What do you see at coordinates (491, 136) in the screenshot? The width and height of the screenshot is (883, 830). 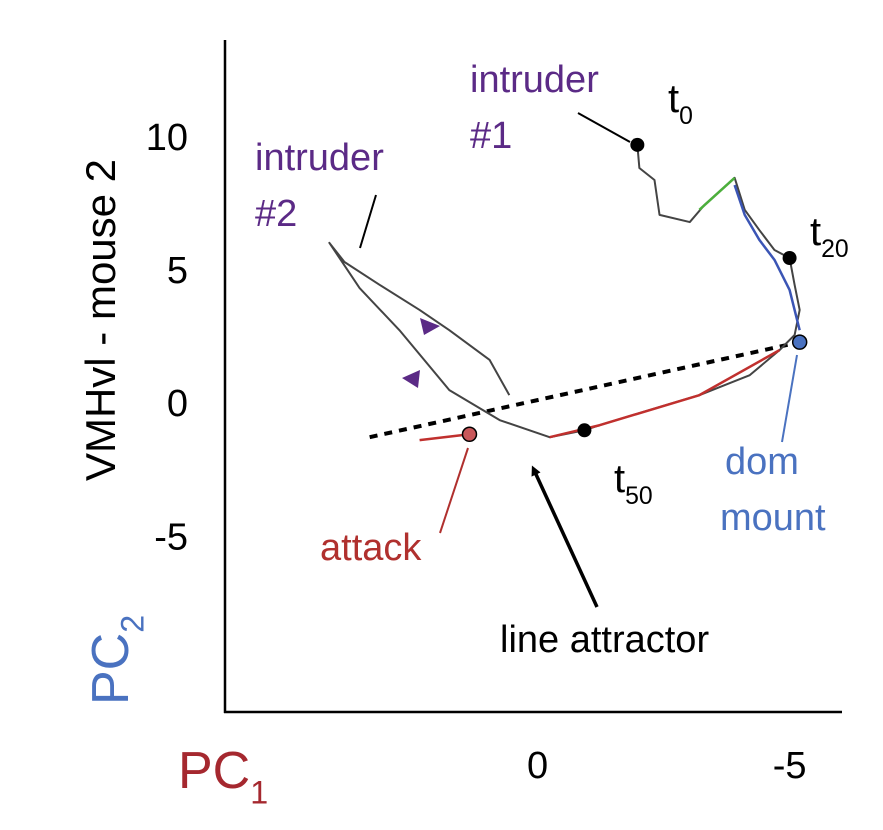 I see `annotation: #1` at bounding box center [491, 136].